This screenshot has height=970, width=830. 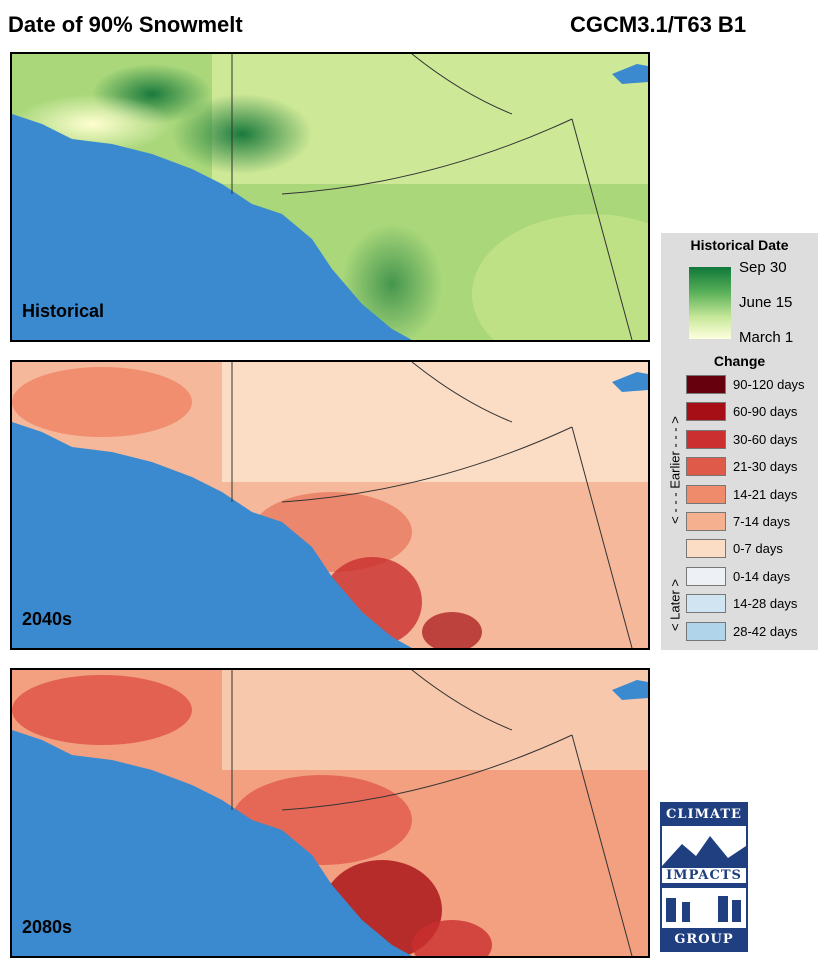 I want to click on logo-text-climate: CLIMATE, so click(x=704, y=814).